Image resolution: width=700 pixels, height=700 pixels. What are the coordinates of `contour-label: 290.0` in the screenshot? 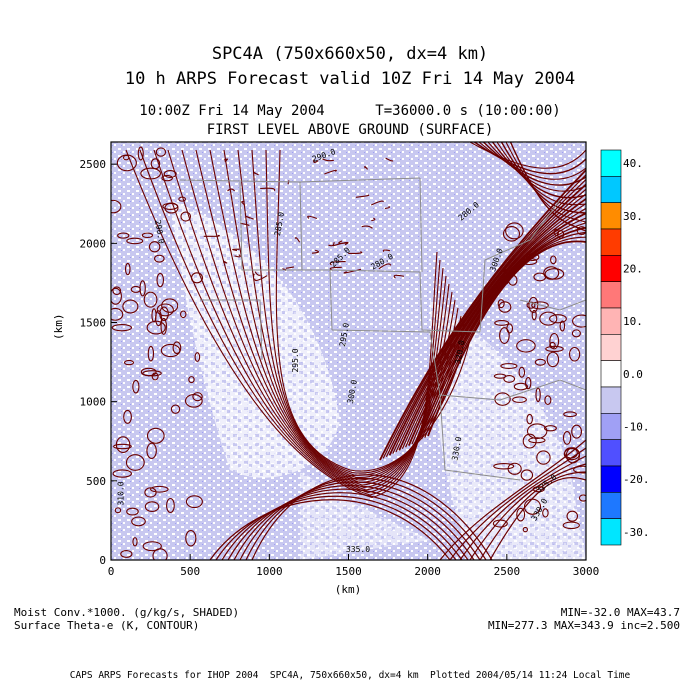 It's located at (159, 231).